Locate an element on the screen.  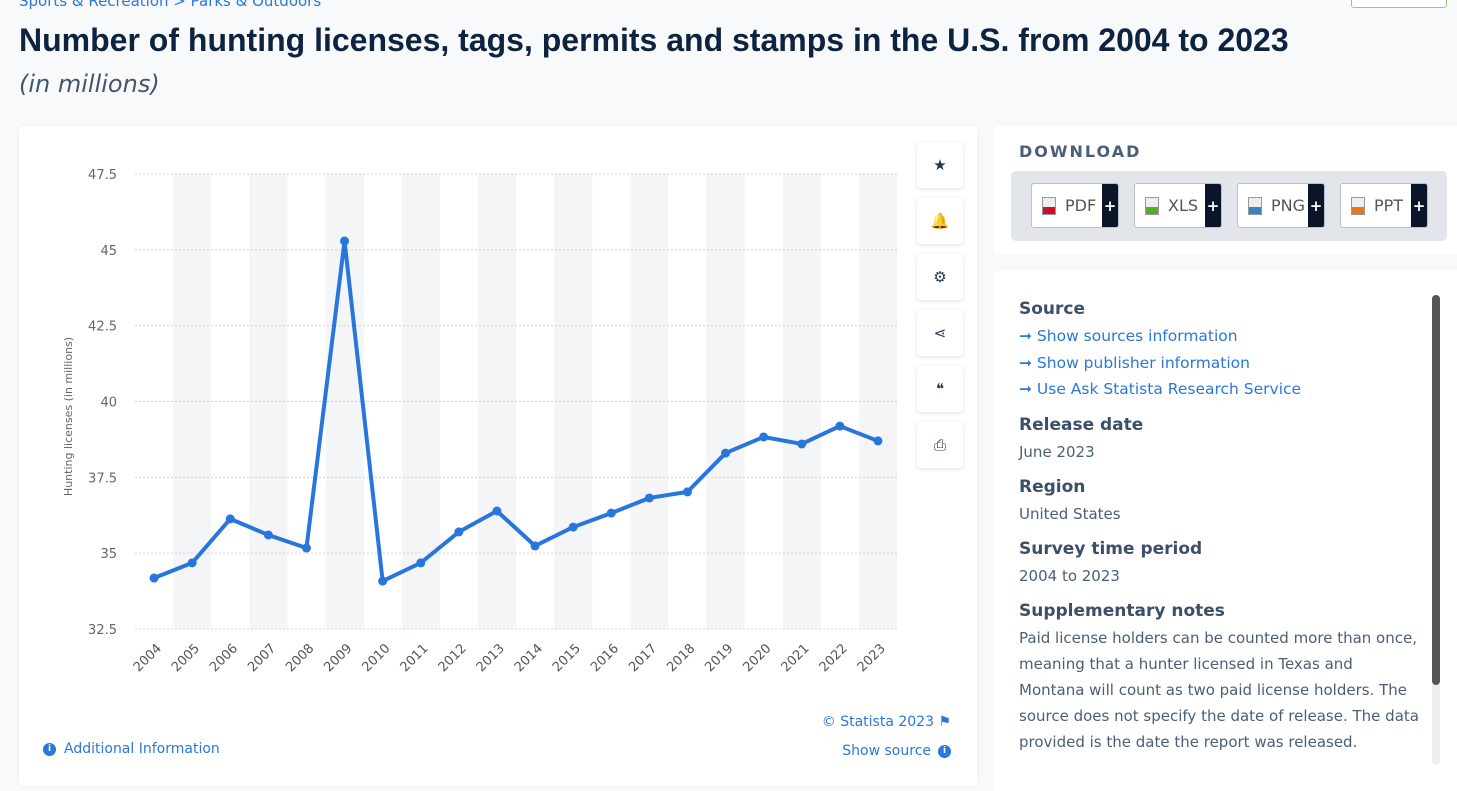
additional-information-link: i Additional Information is located at coordinates (131, 749).